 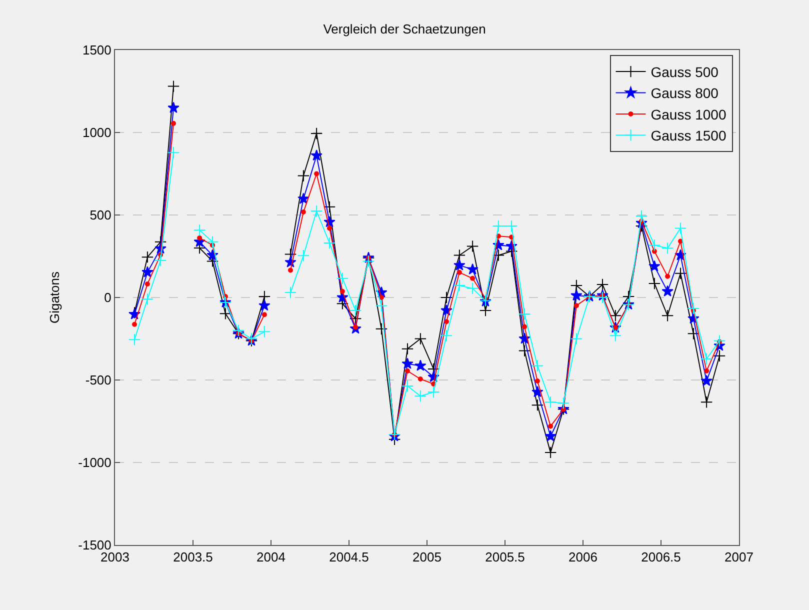 I want to click on legend-label: Gauss 1500, so click(x=688, y=136).